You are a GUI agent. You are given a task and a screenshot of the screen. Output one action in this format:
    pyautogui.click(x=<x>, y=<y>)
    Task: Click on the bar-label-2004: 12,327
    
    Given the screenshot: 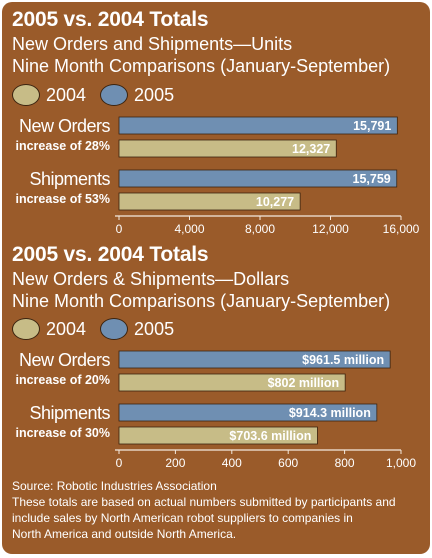 What is the action you would take?
    pyautogui.click(x=311, y=149)
    